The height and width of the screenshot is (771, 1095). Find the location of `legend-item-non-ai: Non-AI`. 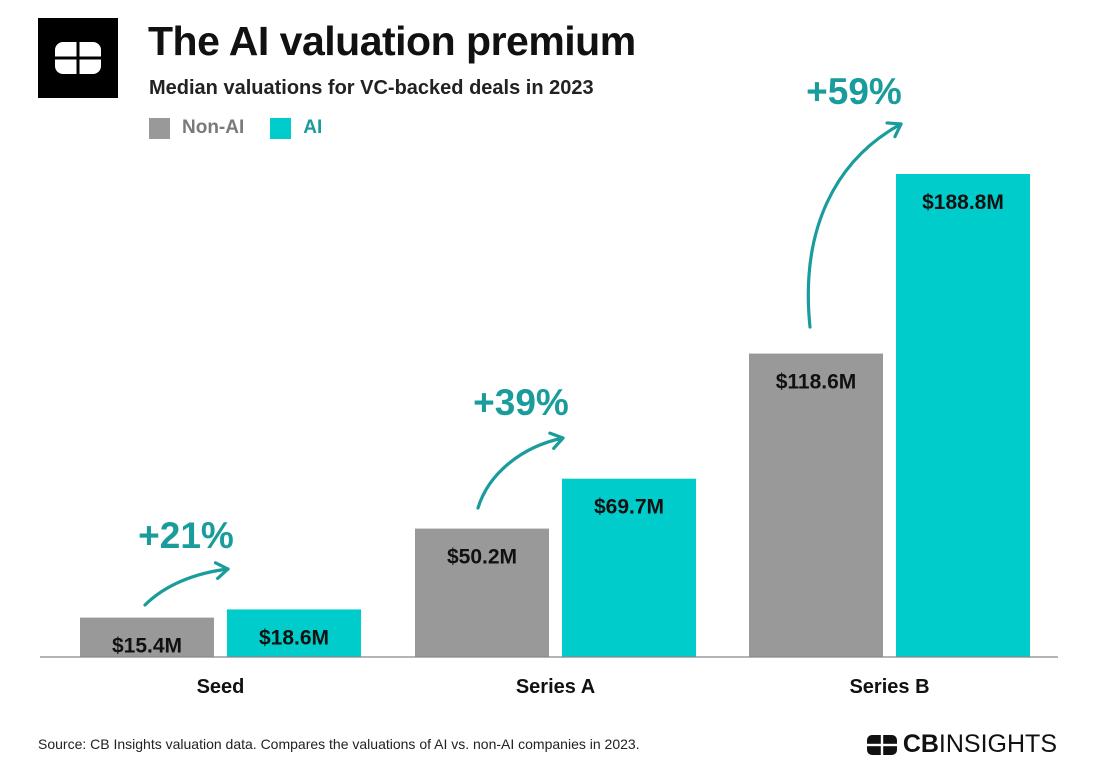

legend-item-non-ai: Non-AI is located at coordinates (196, 128).